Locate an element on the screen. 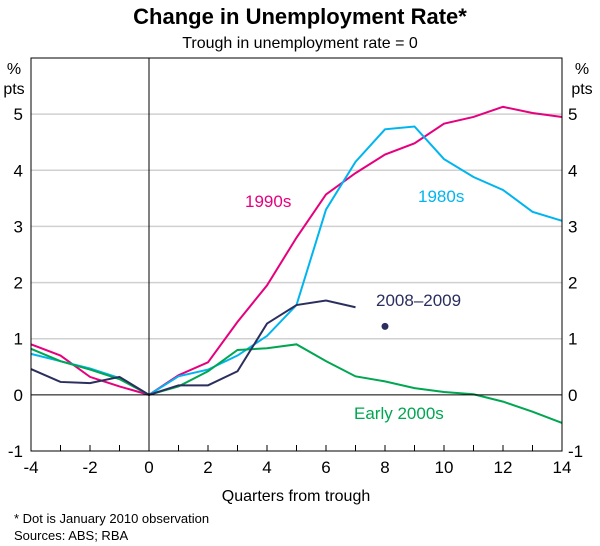  label-early-2000s: Early 2000s is located at coordinates (399, 413).